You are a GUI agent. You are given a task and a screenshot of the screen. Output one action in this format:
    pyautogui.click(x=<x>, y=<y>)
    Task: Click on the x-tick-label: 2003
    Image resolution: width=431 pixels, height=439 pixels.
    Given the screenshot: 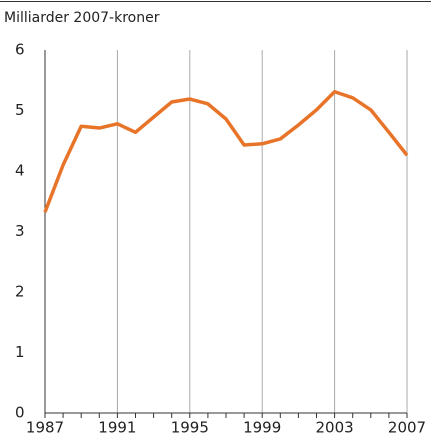 What is the action you would take?
    pyautogui.click(x=335, y=428)
    